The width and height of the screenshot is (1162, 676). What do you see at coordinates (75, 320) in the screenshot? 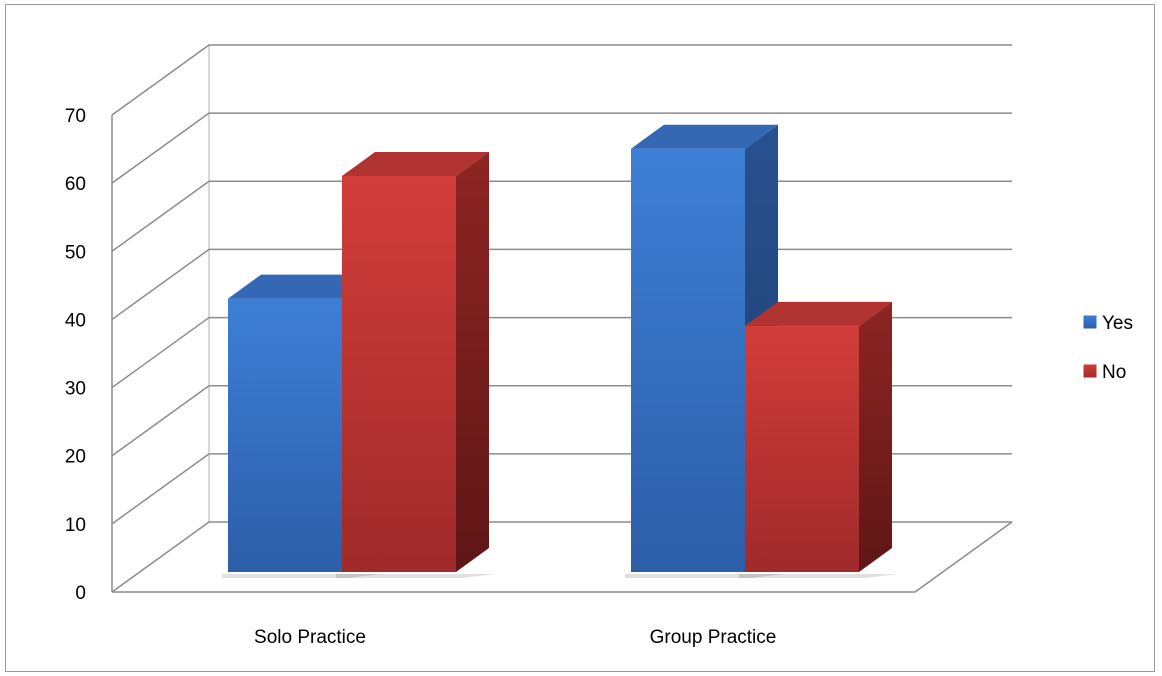
I see `y-tick-label: 40` at bounding box center [75, 320].